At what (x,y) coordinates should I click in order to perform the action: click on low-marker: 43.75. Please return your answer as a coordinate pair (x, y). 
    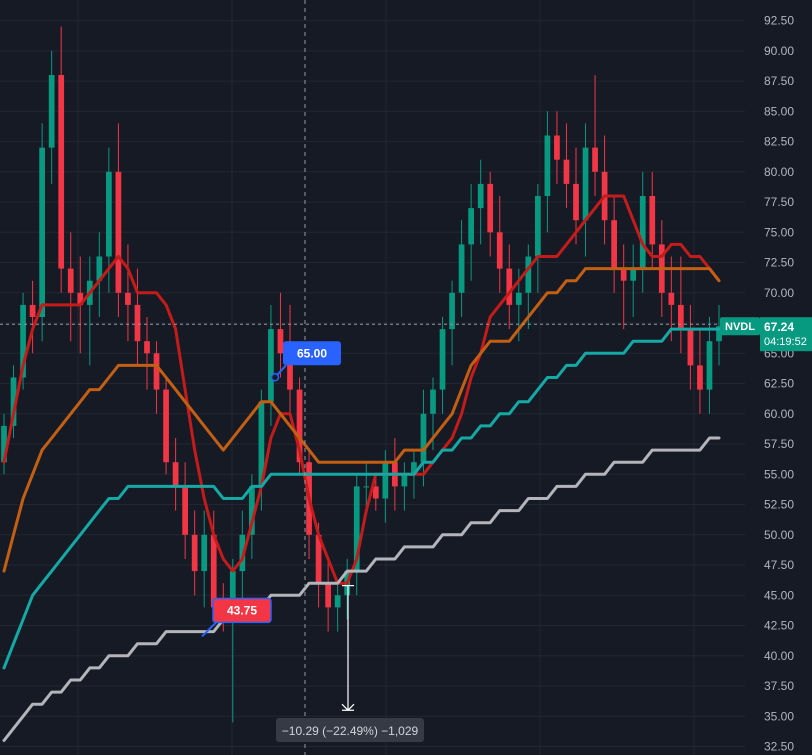
    Looking at the image, I should click on (236, 617).